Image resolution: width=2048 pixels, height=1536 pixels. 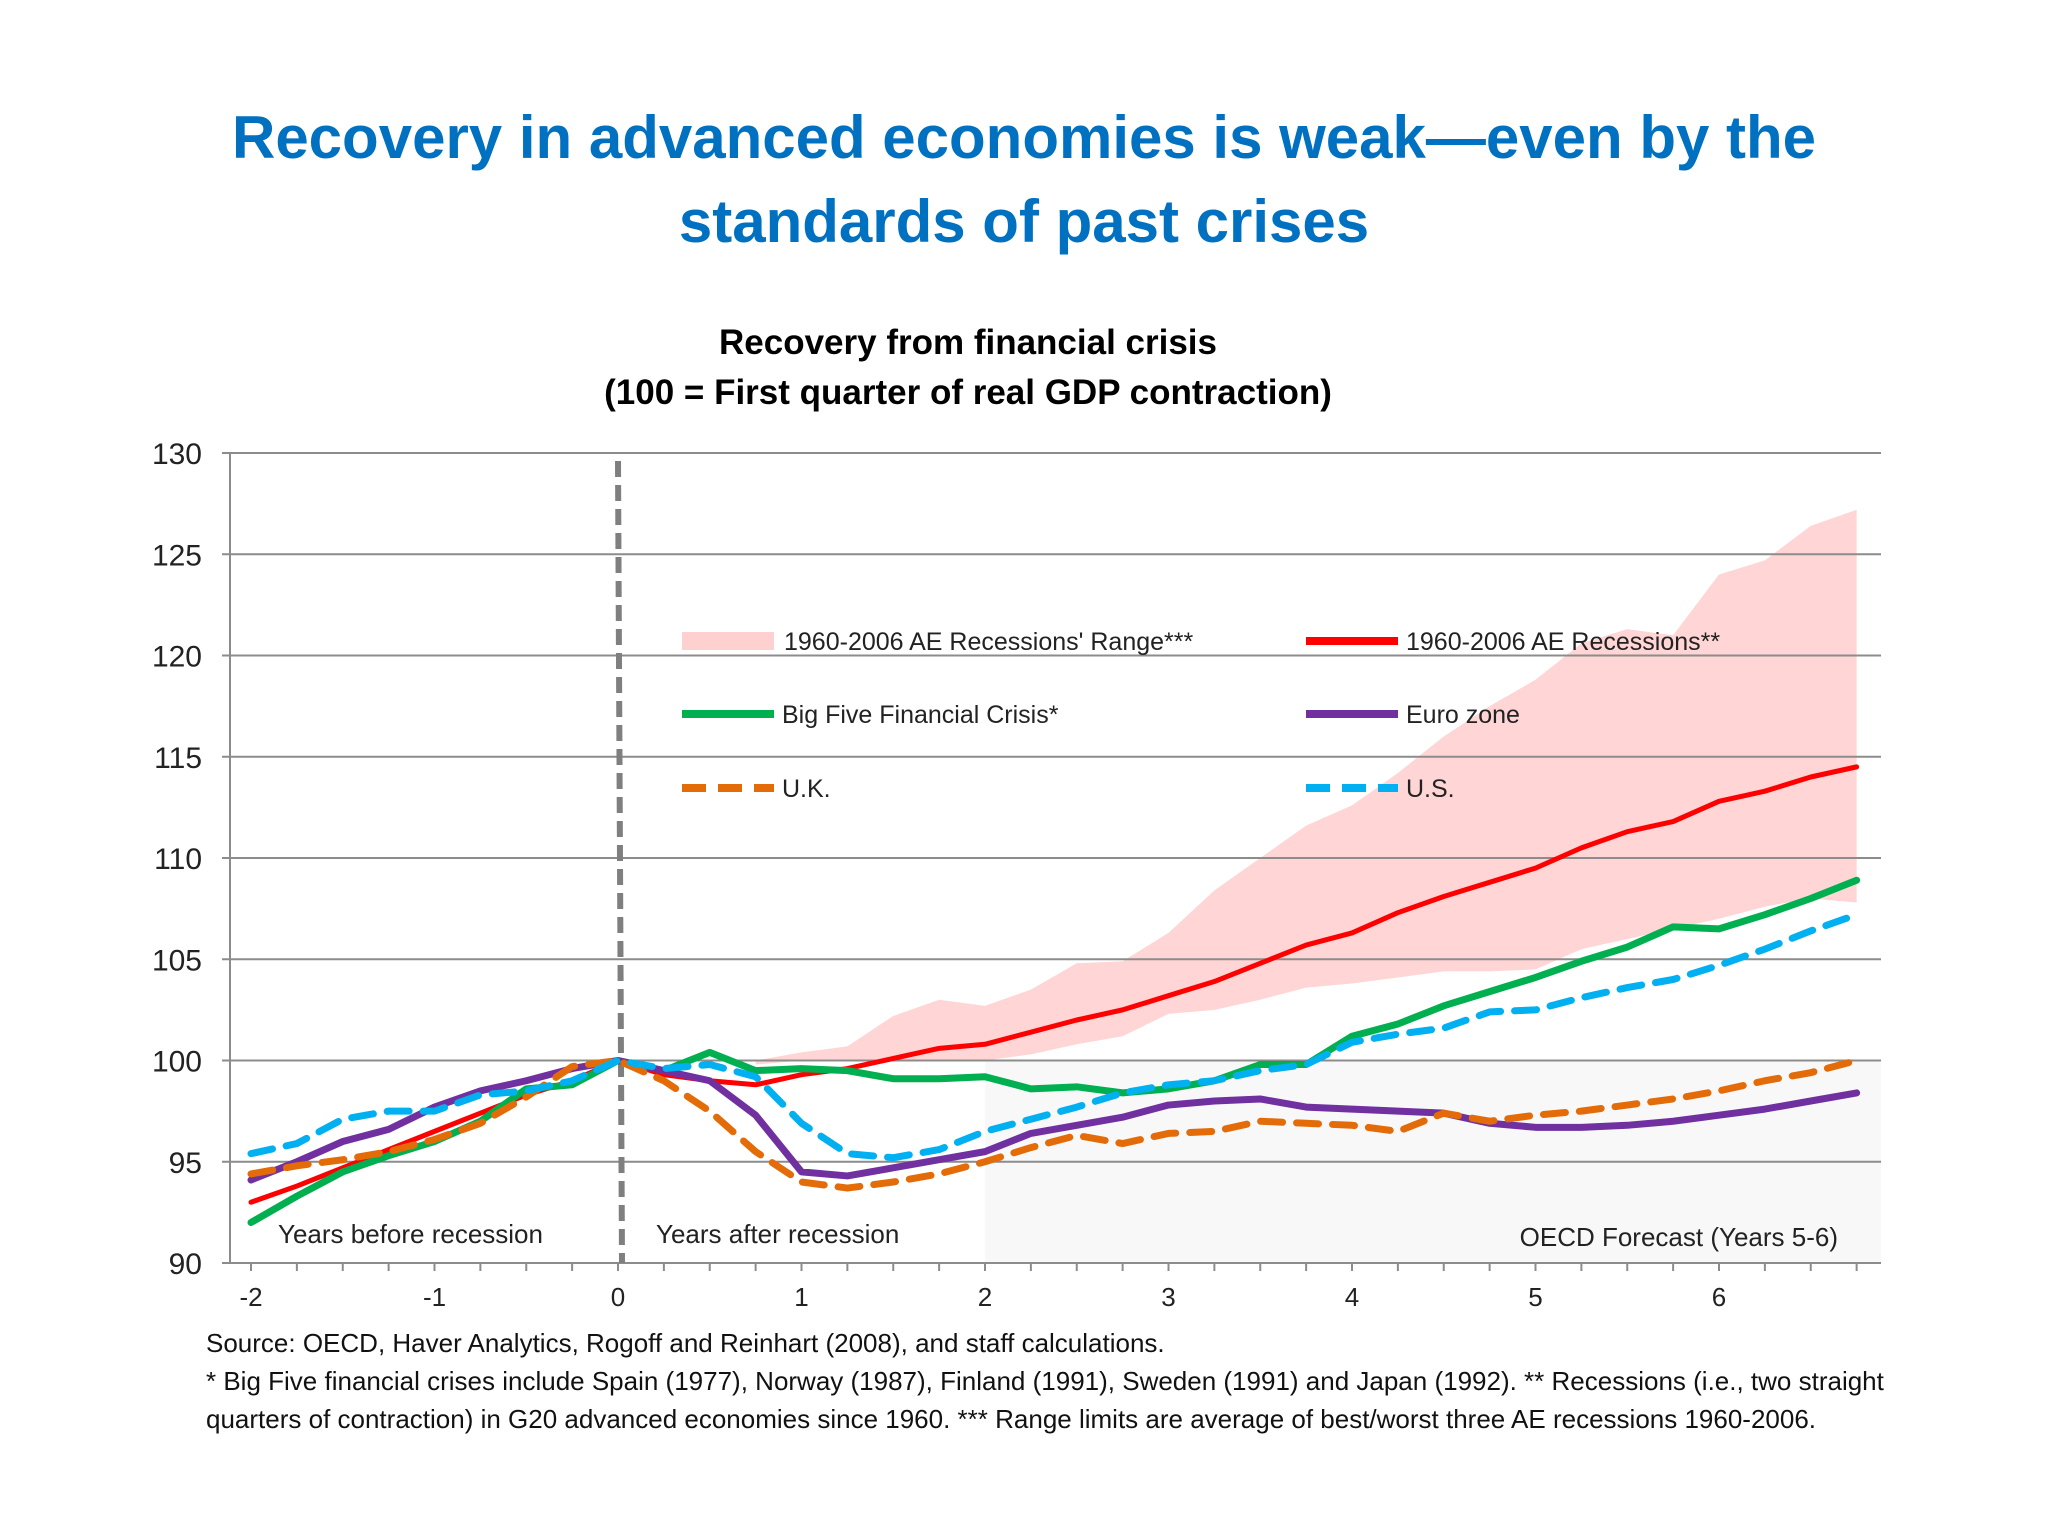 What do you see at coordinates (177, 657) in the screenshot?
I see `y-tick-label: 120` at bounding box center [177, 657].